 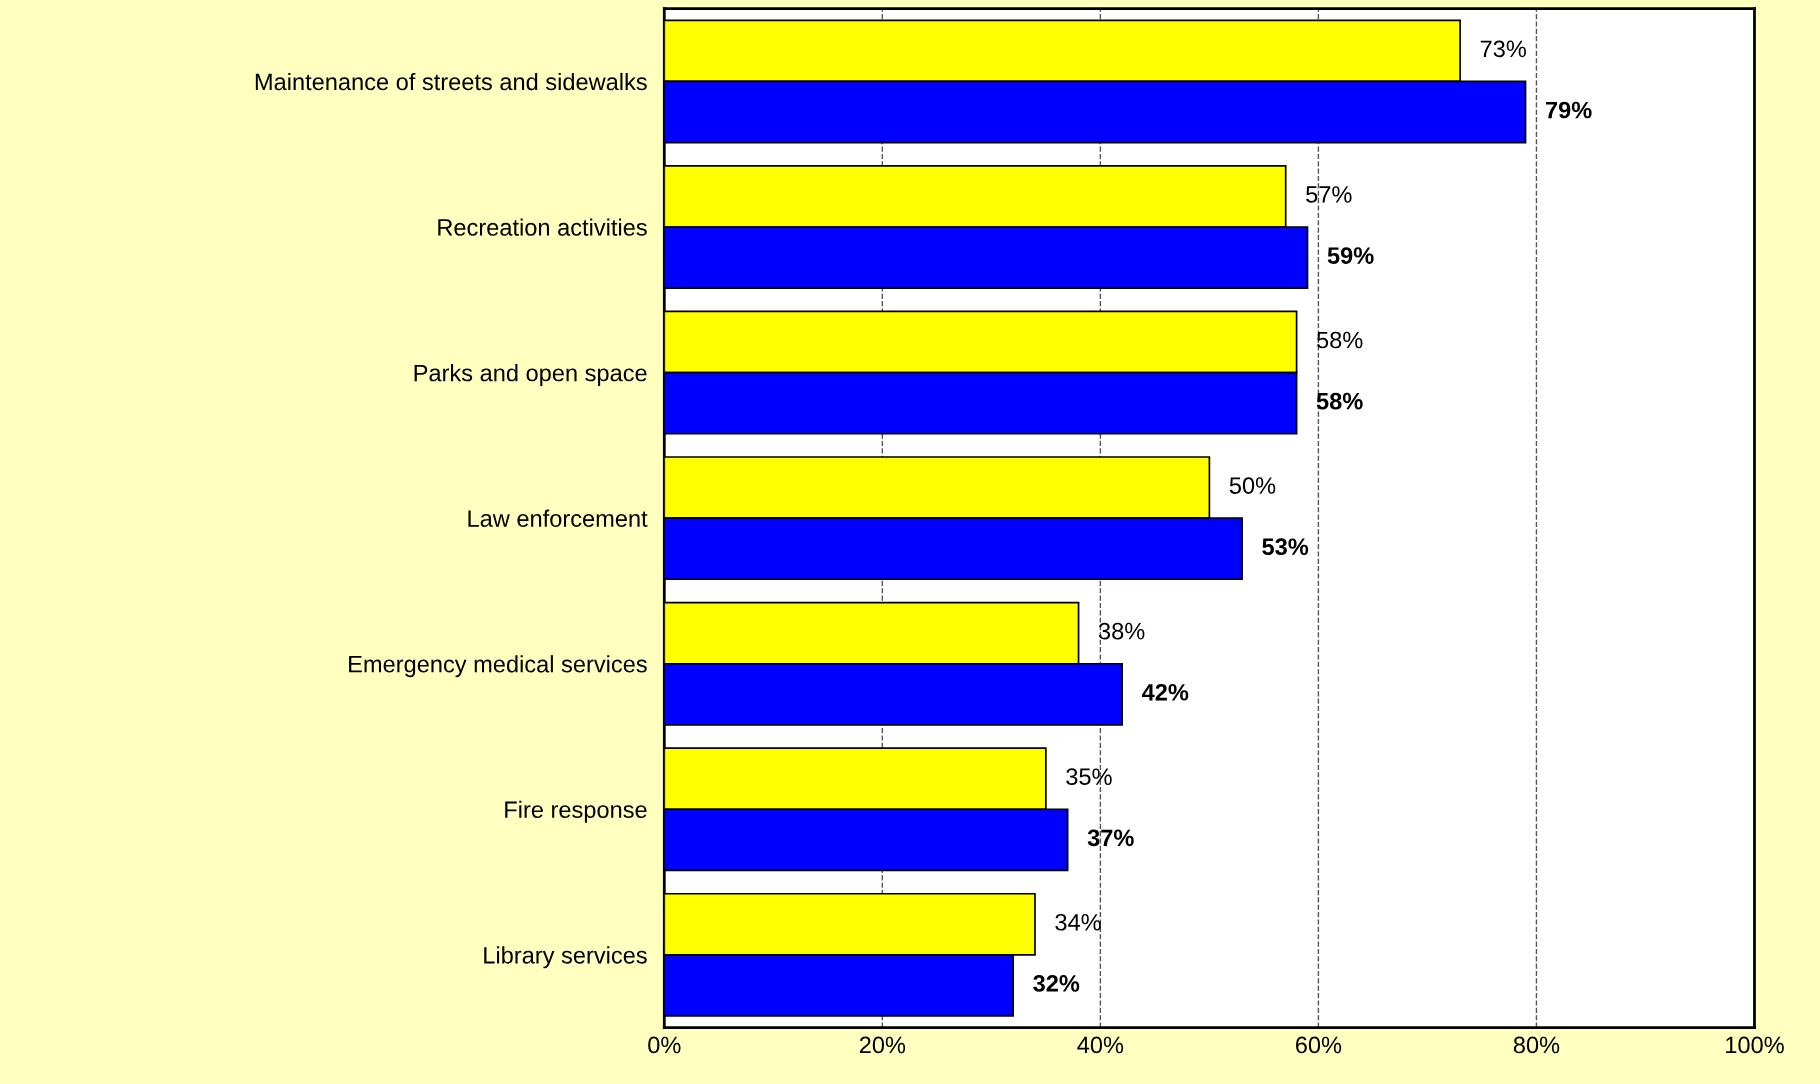 What do you see at coordinates (1089, 777) in the screenshot?
I see `data-label: 35%` at bounding box center [1089, 777].